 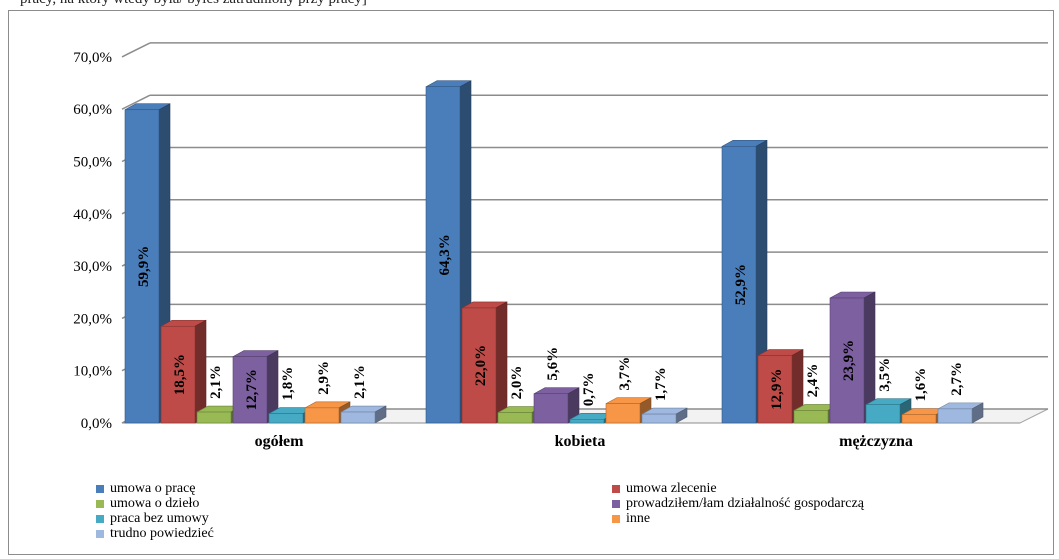 What do you see at coordinates (638, 518) in the screenshot?
I see `legend-label: inne` at bounding box center [638, 518].